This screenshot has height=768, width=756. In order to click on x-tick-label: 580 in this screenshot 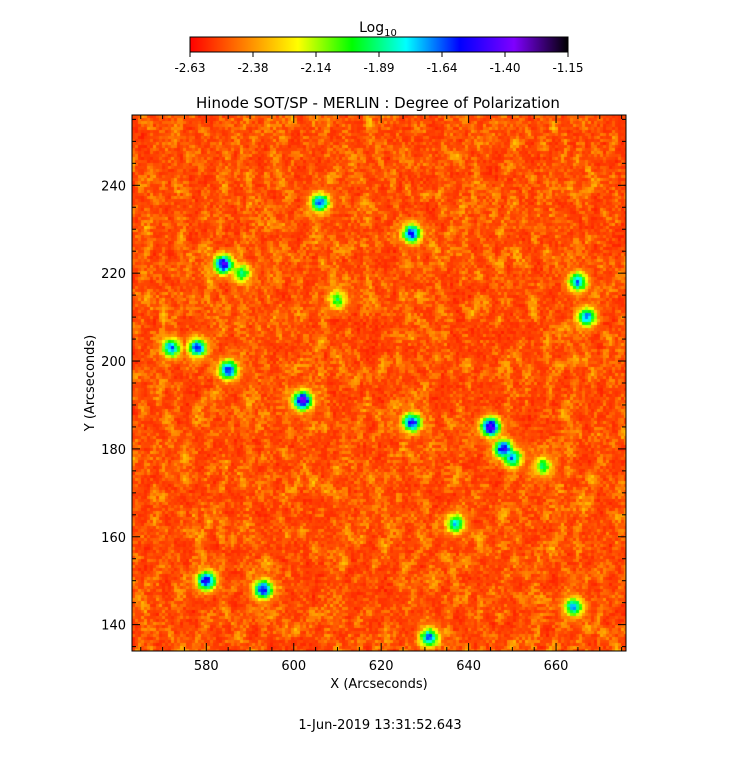, I will do `click(206, 666)`.